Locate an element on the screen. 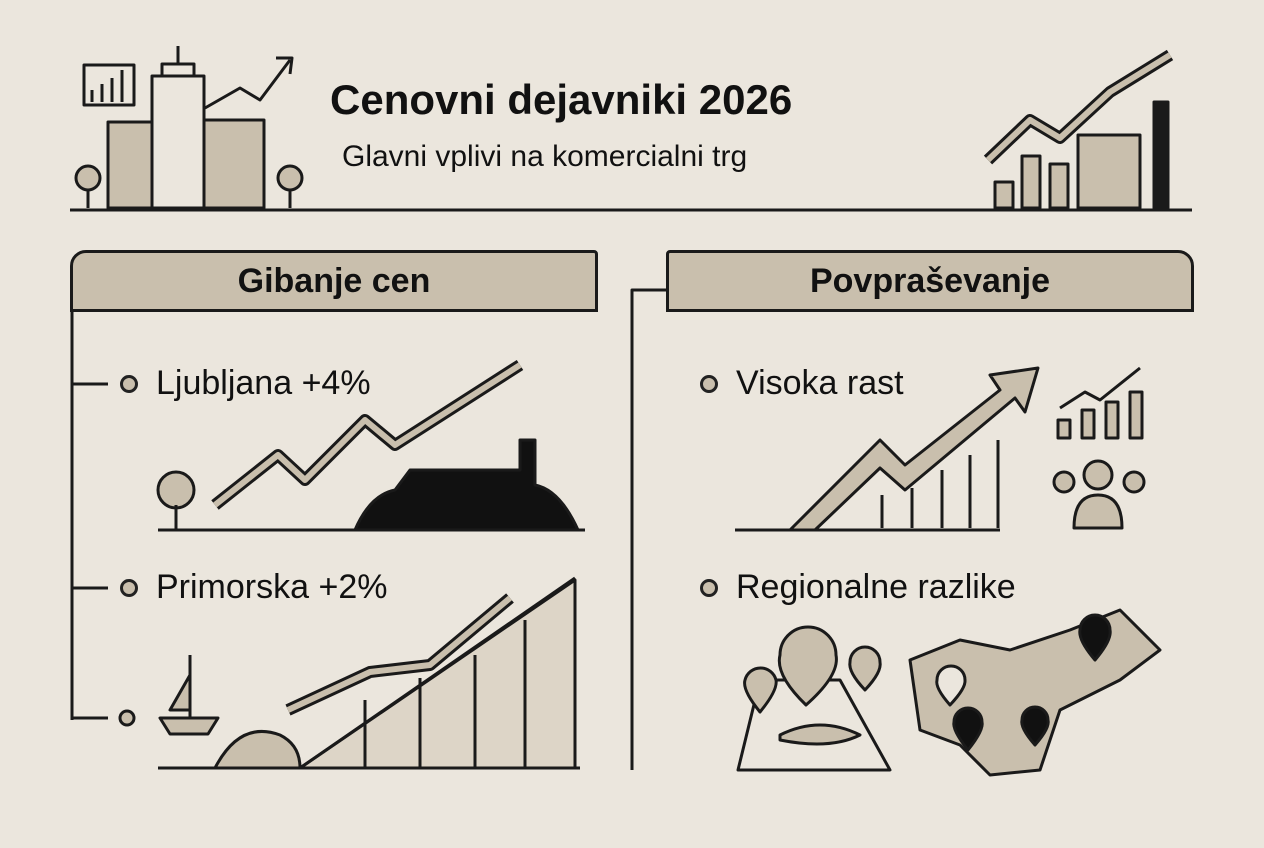  list-item-ljubljana: Ljubljana +4% is located at coordinates (245, 383).